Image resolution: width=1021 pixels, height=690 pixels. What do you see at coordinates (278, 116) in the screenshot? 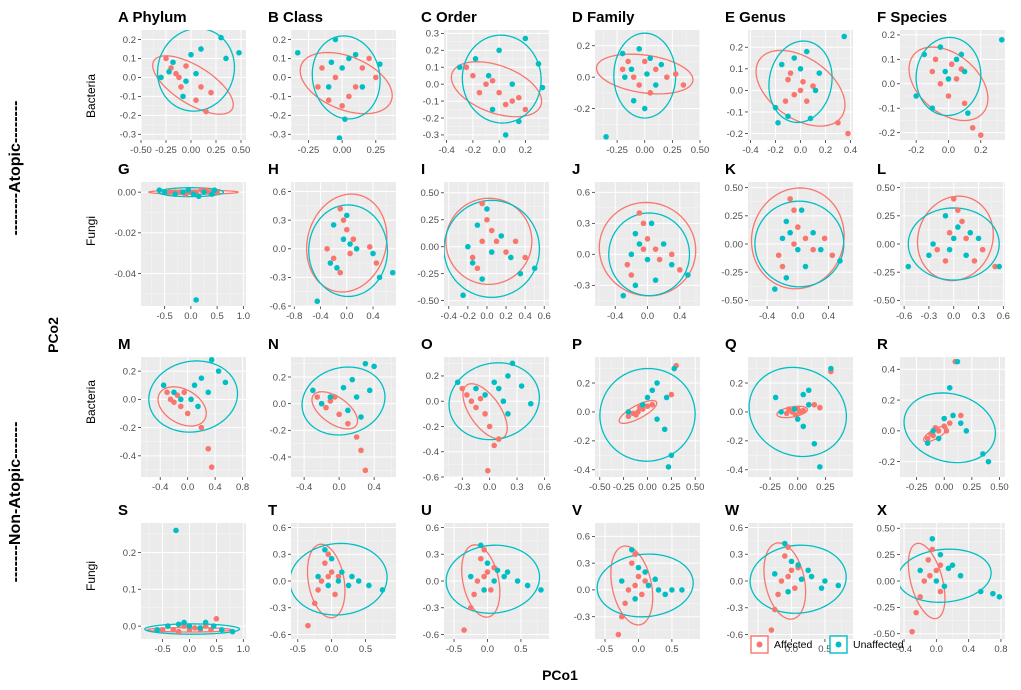
I see `y-tick-label: -0.2` at bounding box center [278, 116].